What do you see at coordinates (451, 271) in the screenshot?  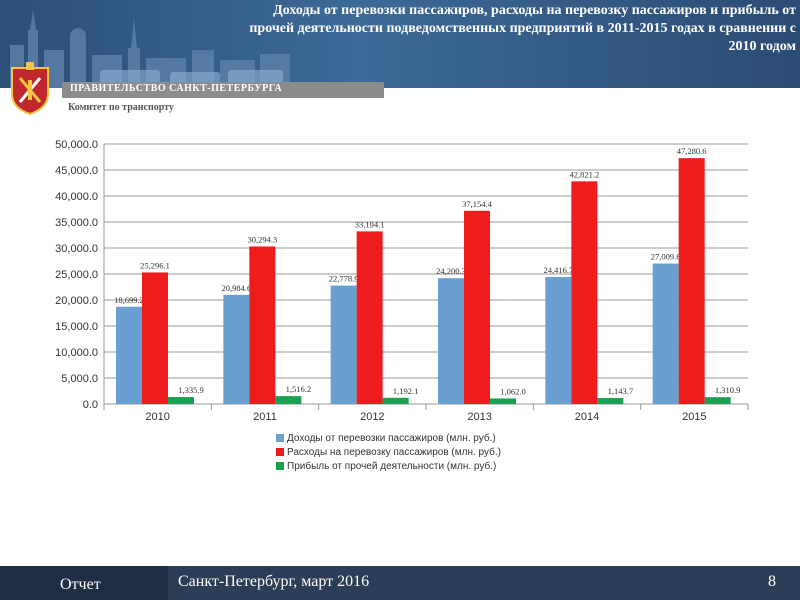 I see `data-label: 24,200.3` at bounding box center [451, 271].